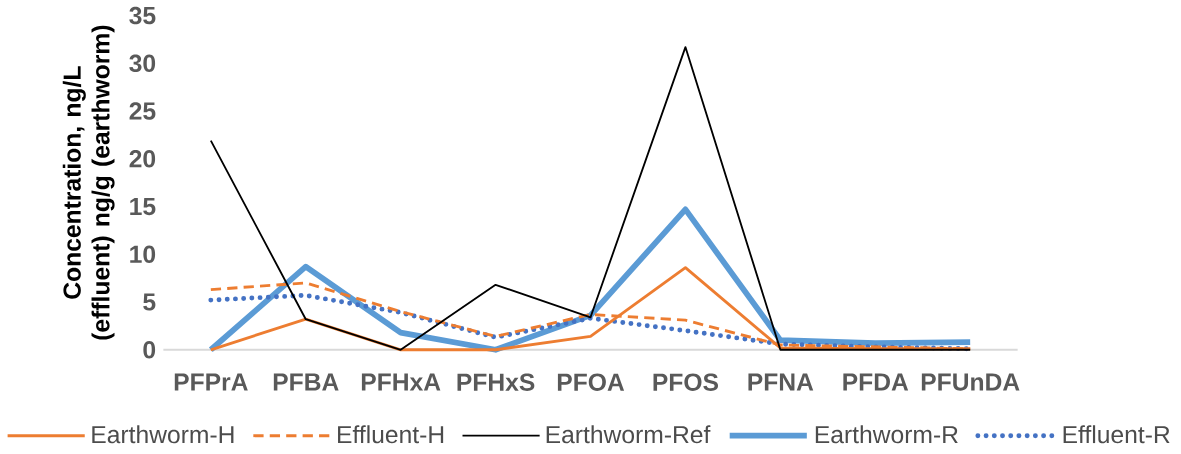 The height and width of the screenshot is (454, 1181). What do you see at coordinates (391, 434) in the screenshot?
I see `legend-label: Effluent-H` at bounding box center [391, 434].